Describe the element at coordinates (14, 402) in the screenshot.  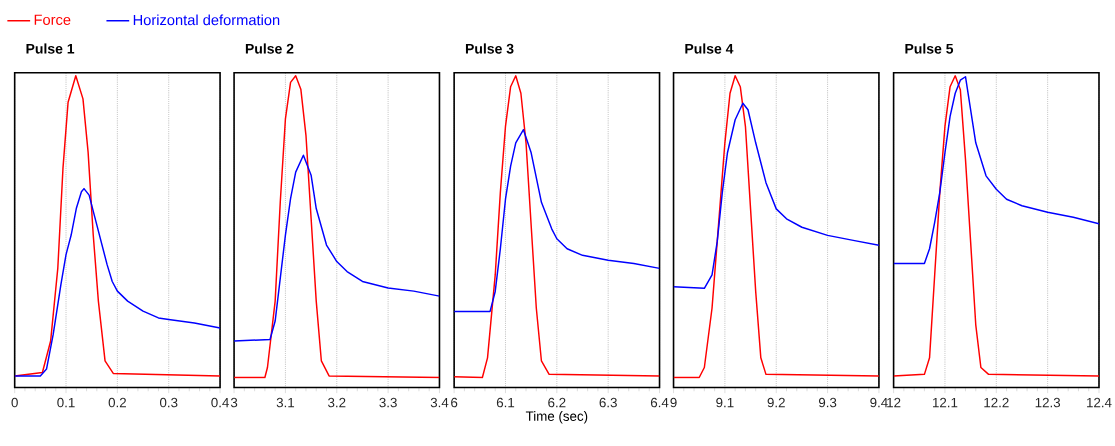
I see `x-tick-label: 0` at that location.